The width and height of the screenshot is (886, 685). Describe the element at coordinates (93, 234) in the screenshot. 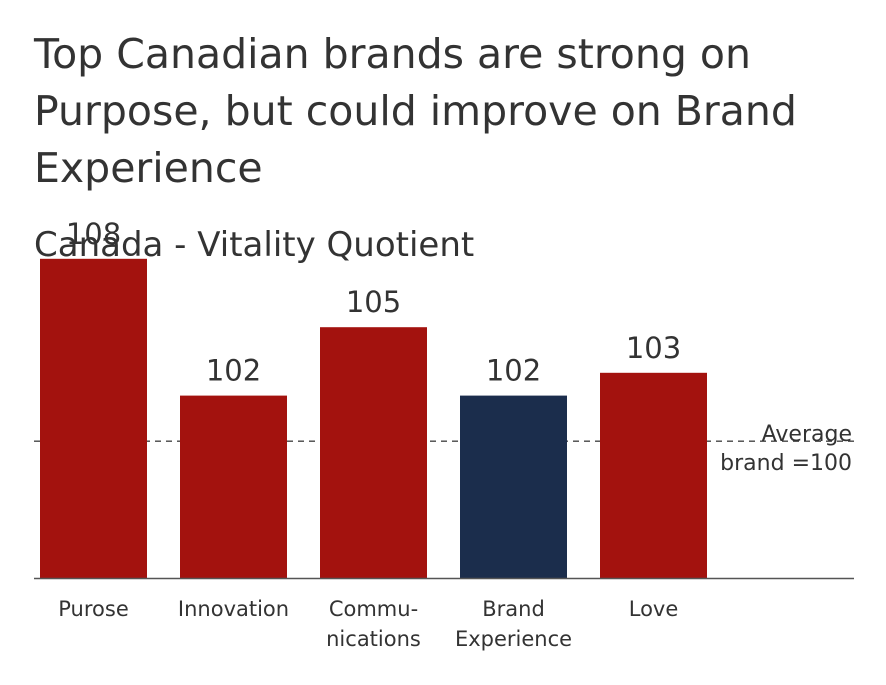

I see `value-label: 108` at that location.